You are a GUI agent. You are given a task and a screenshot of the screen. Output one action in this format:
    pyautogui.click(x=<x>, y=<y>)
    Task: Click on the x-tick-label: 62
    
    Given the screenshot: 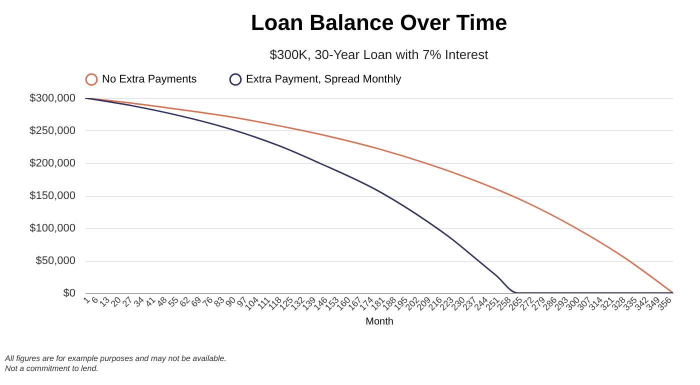 What is the action you would take?
    pyautogui.click(x=185, y=301)
    